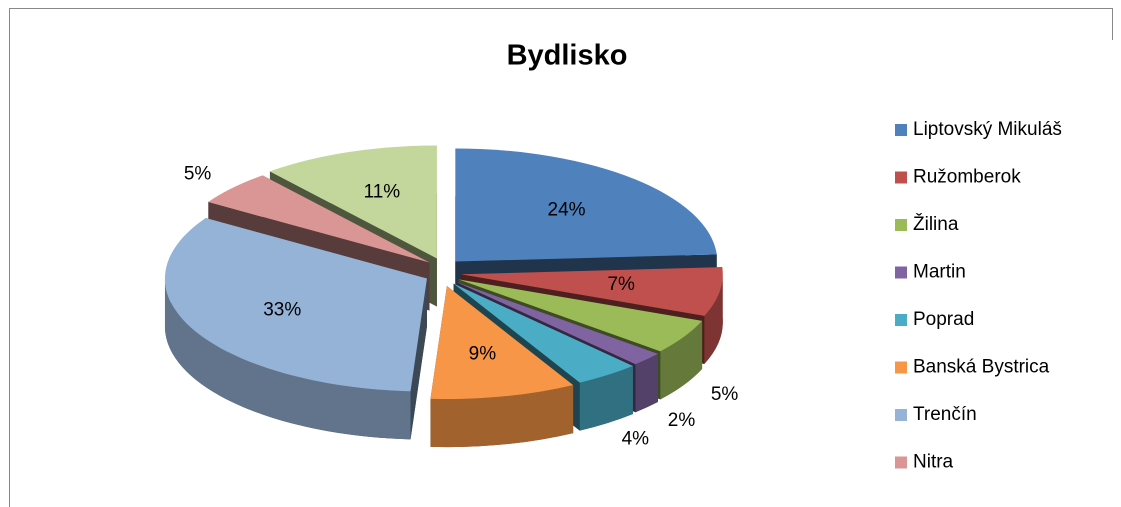 The height and width of the screenshot is (507, 1121). What do you see at coordinates (282, 309) in the screenshot?
I see `data-label: 33%` at bounding box center [282, 309].